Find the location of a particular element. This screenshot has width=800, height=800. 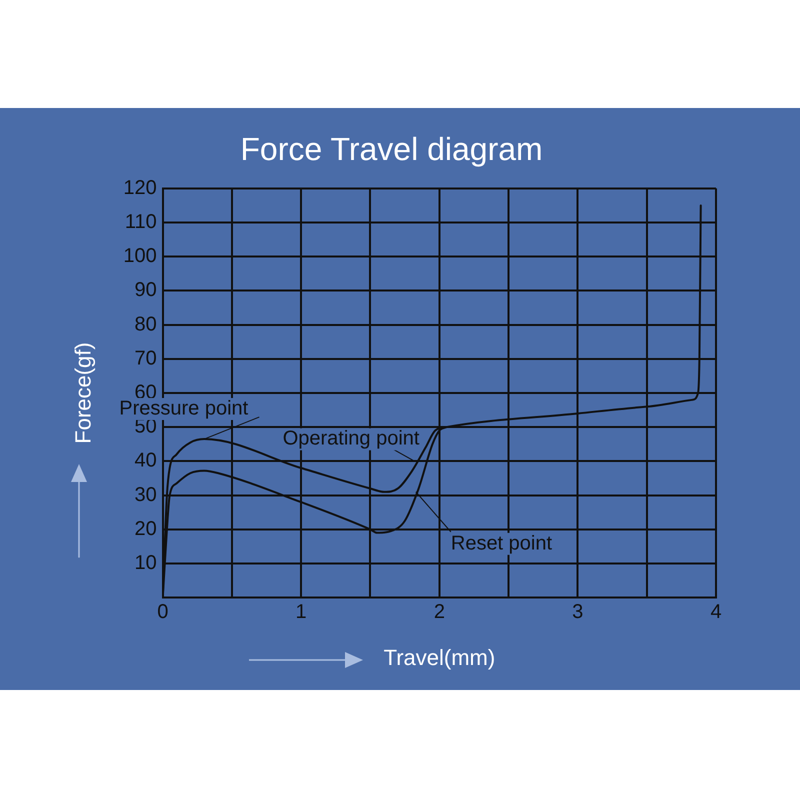

y-tick-label: 90 is located at coordinates (145, 290).